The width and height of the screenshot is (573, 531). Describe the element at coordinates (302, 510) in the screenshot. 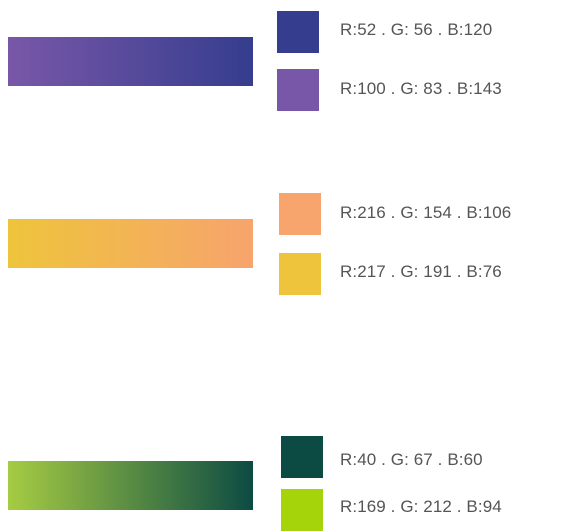

I see `color-swatch-lime` at that location.